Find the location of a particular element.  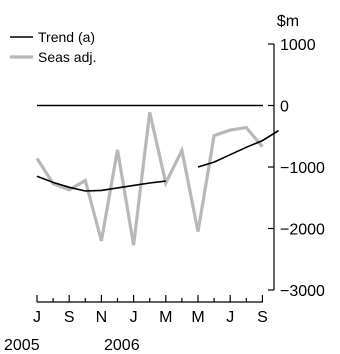

year-label-2006: 2006 is located at coordinates (122, 345).